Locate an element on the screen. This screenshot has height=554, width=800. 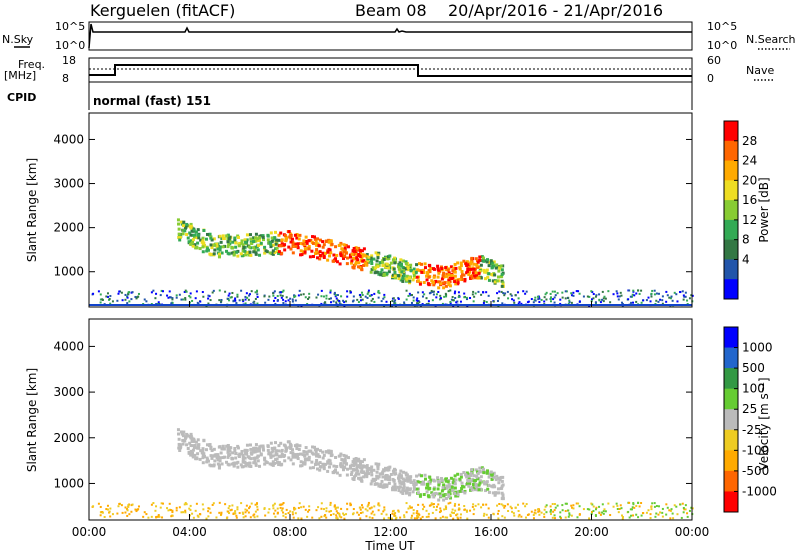
station-title: Kerguelen (fitACF) is located at coordinates (162, 10).